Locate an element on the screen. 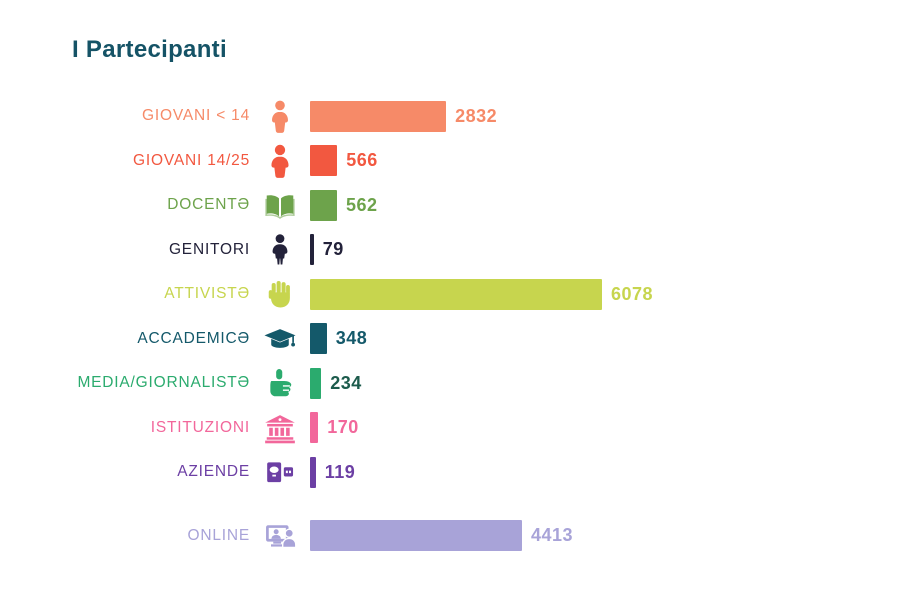 The width and height of the screenshot is (915, 611). parent-icon is located at coordinates (280, 250).